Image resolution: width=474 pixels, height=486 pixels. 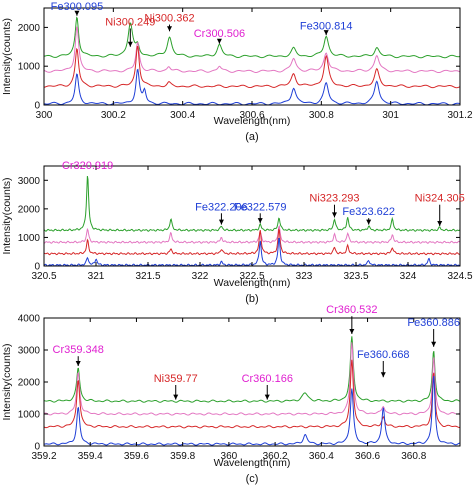 What do you see at coordinates (182, 456) in the screenshot?
I see `x-tick-label: 359.8` at bounding box center [182, 456].